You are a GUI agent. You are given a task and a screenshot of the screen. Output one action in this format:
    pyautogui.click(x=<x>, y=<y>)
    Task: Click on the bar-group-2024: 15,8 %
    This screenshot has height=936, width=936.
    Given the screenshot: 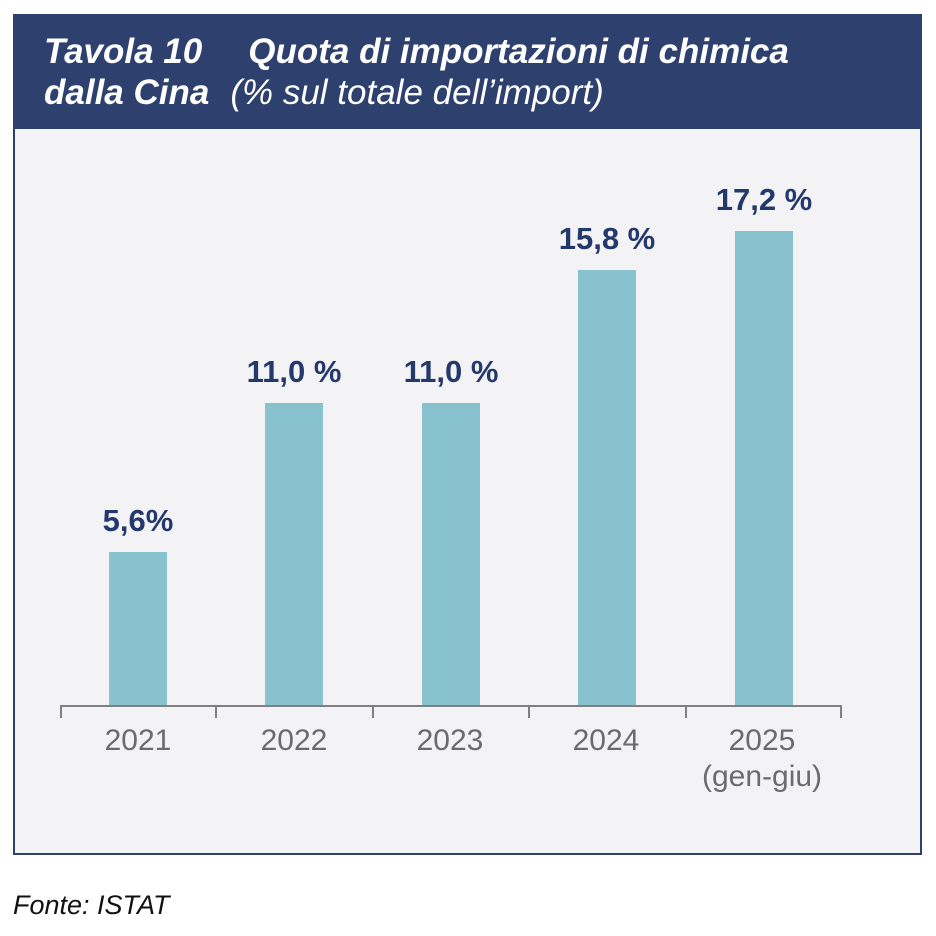 What is the action you would take?
    pyautogui.click(x=607, y=418)
    